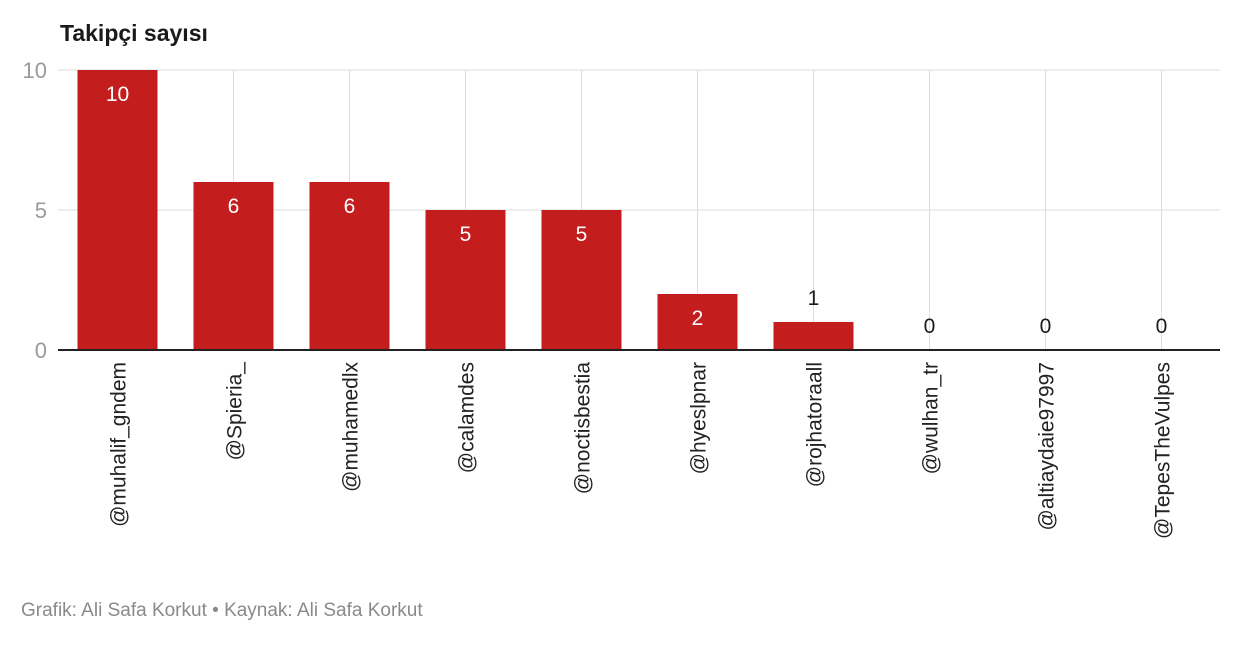 This screenshot has width=1240, height=648. Describe the element at coordinates (35, 70) in the screenshot. I see `y-tick-label: 10` at that location.